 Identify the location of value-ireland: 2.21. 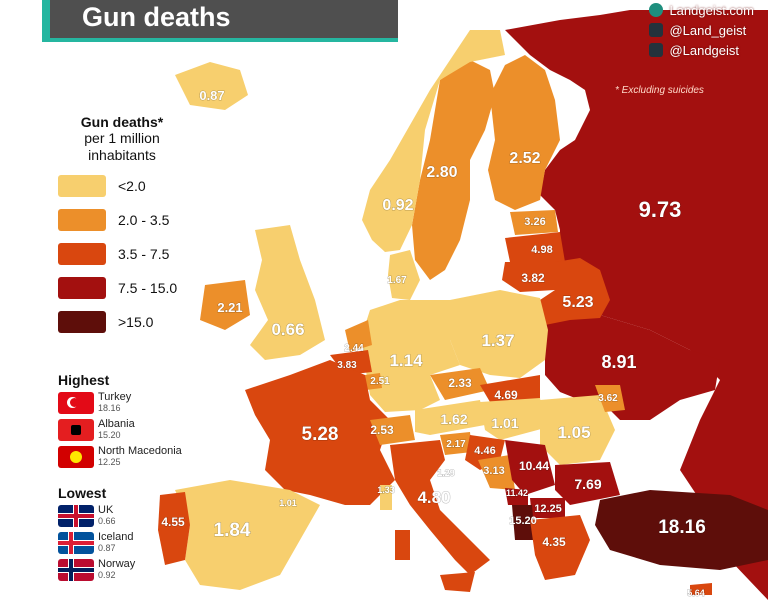
(229, 307).